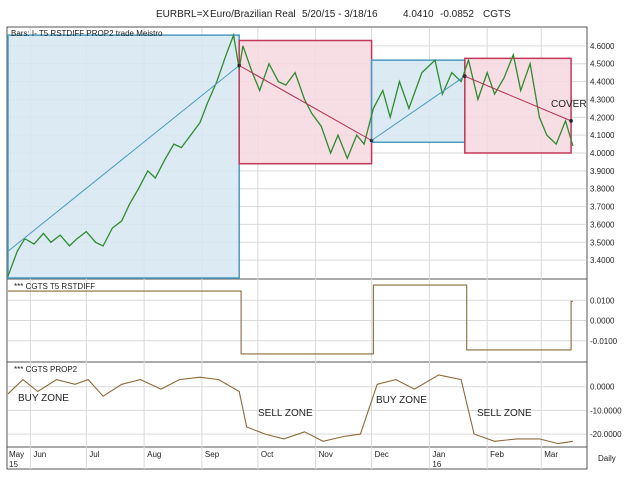 Image resolution: width=640 pixels, height=486 pixels. I want to click on timeframe-label: Daily, so click(607, 458).